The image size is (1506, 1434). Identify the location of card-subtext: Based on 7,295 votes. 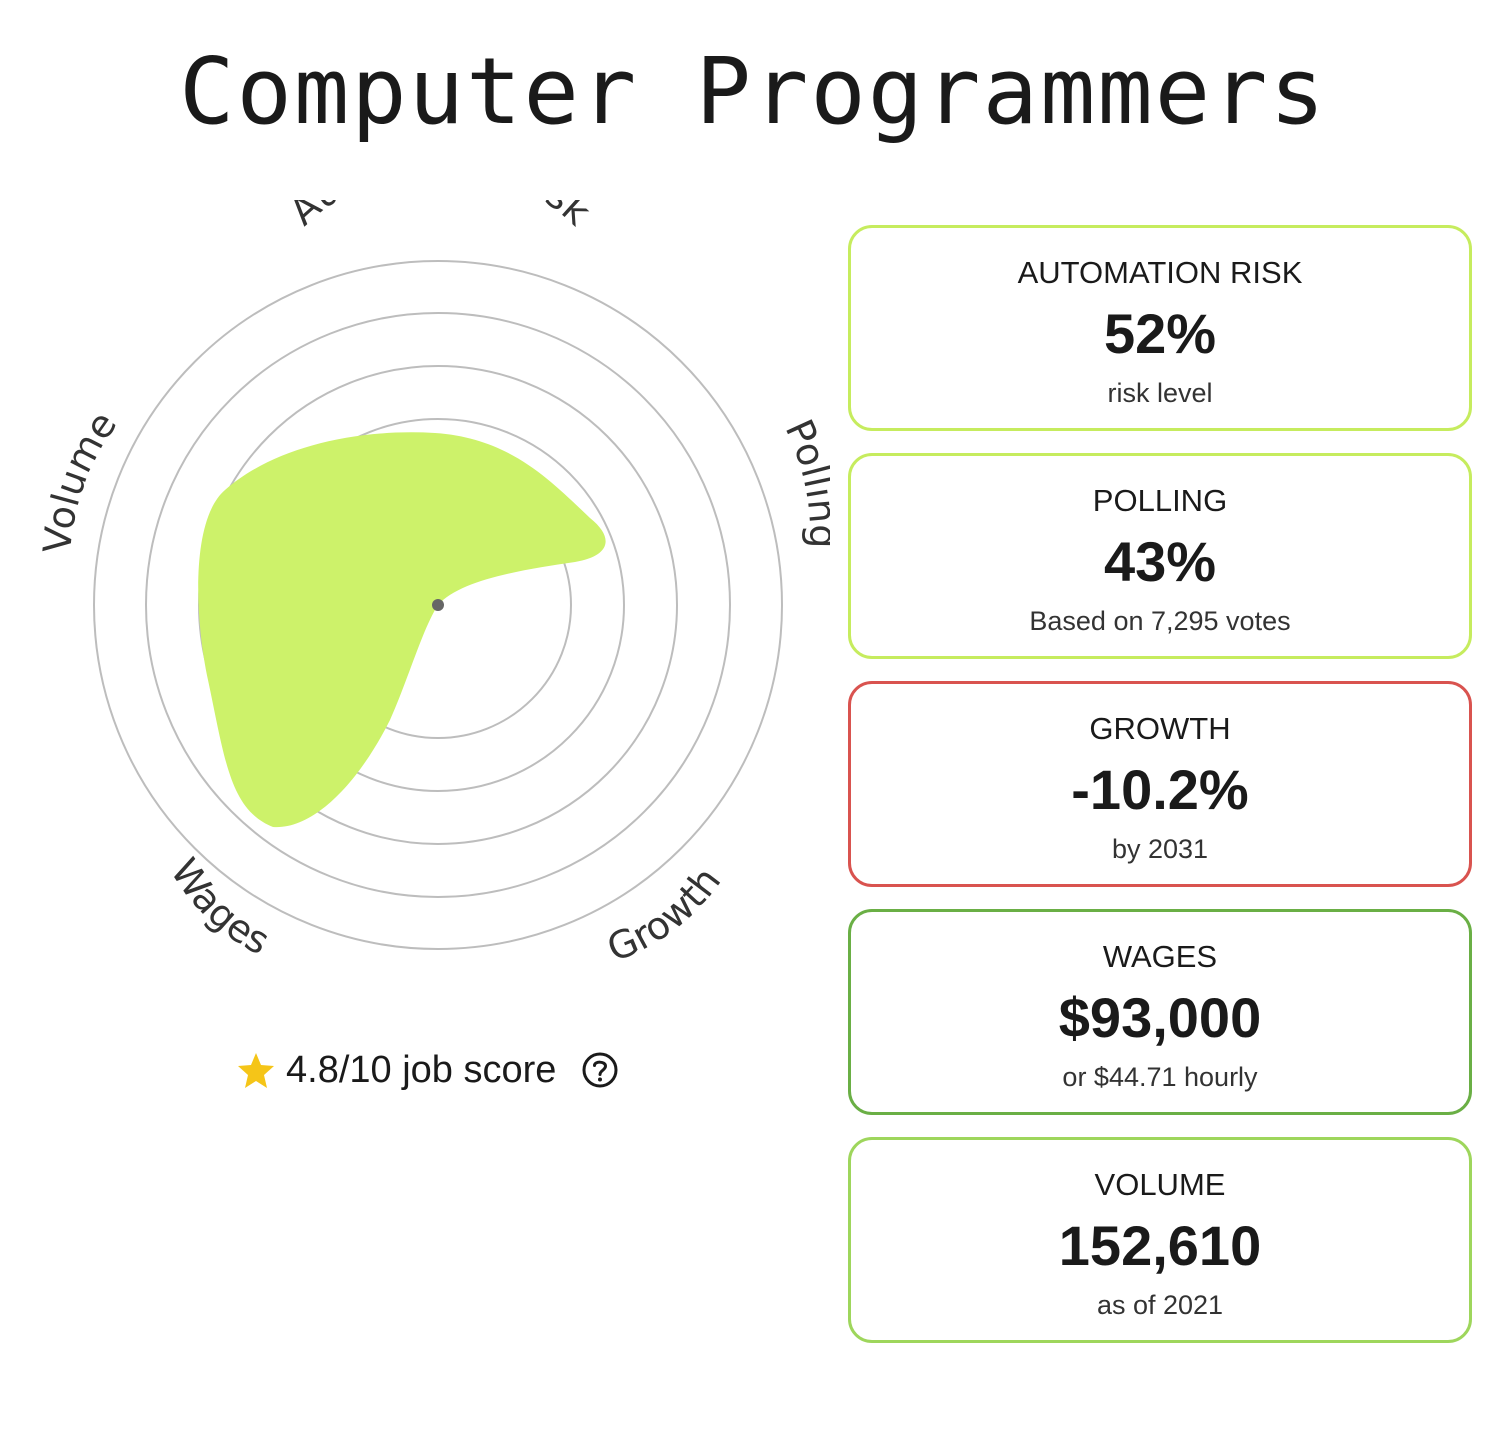
(1160, 621).